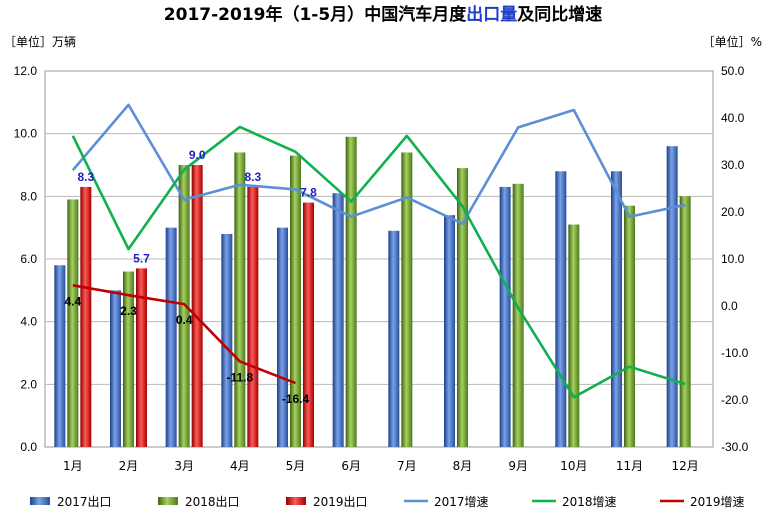 The image size is (767, 515). What do you see at coordinates (253, 316) in the screenshot?
I see `bar-2019出口-4月` at bounding box center [253, 316].